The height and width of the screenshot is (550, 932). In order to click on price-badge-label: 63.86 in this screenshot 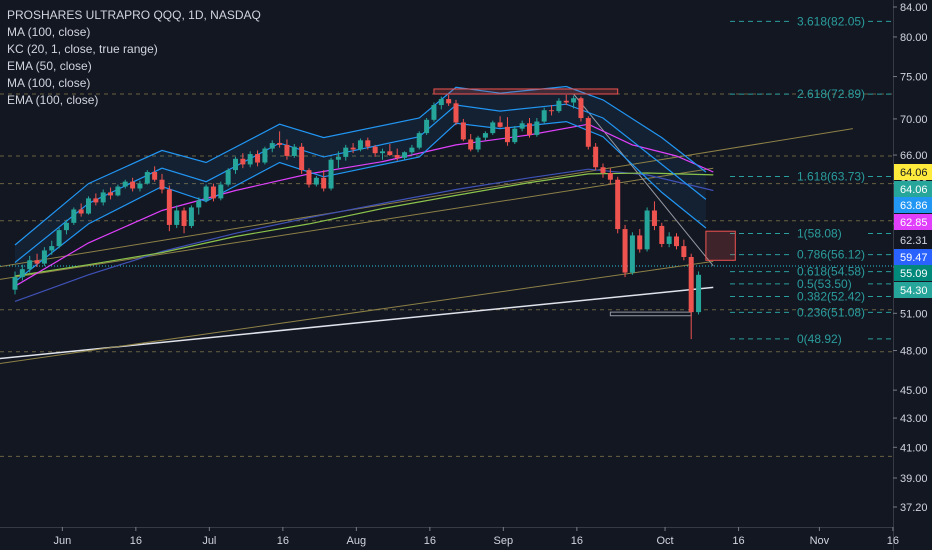, I will do `click(914, 206)`.